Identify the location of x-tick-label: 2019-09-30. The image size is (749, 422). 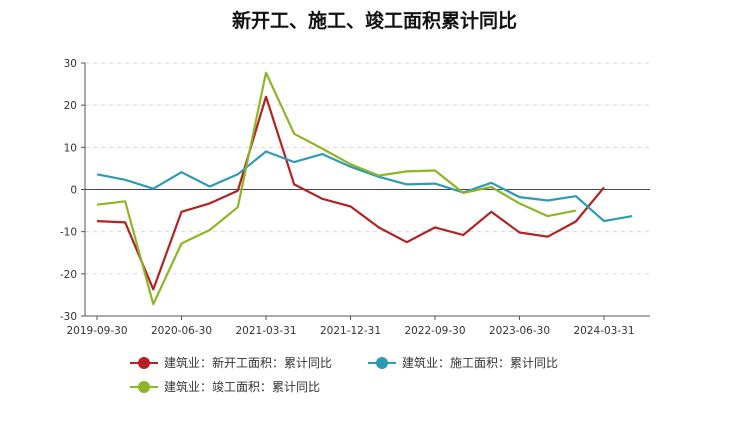
(96, 331).